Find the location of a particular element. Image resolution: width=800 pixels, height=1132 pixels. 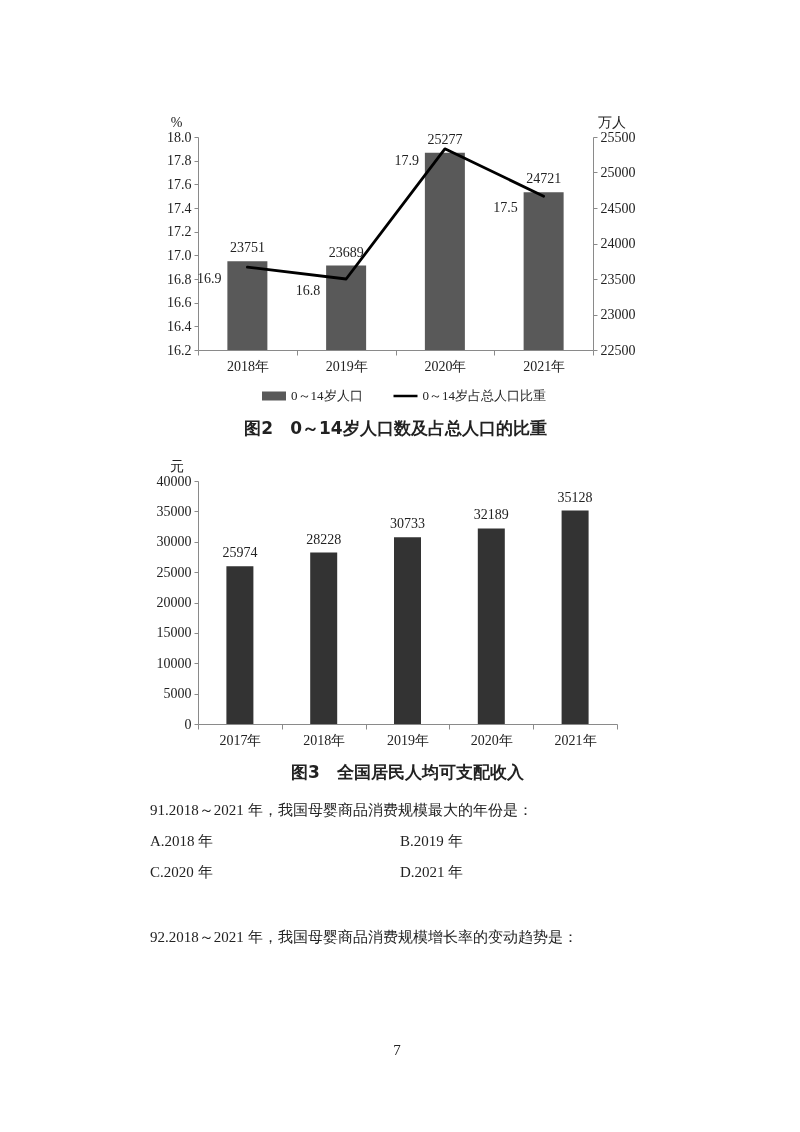

data-label: 16.8 is located at coordinates (308, 290).